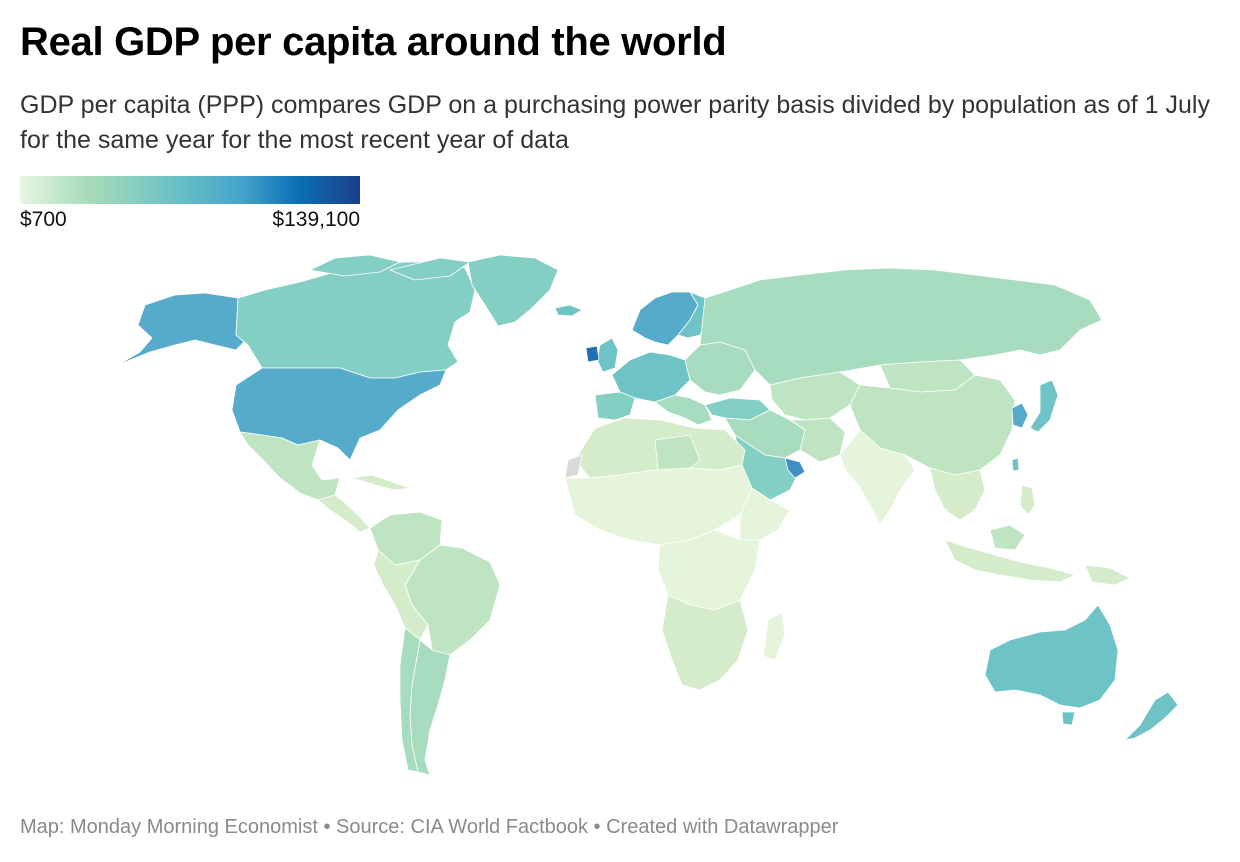 The width and height of the screenshot is (1240, 862). Describe the element at coordinates (1151, 716) in the screenshot. I see `region-new-zealand` at that location.